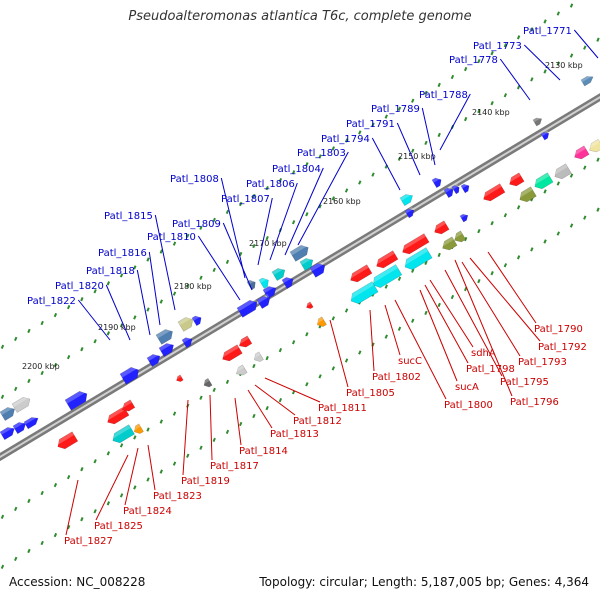 The height and width of the screenshot is (600, 600). I want to click on gene-label-reverse: Patl_1800, so click(468, 405).